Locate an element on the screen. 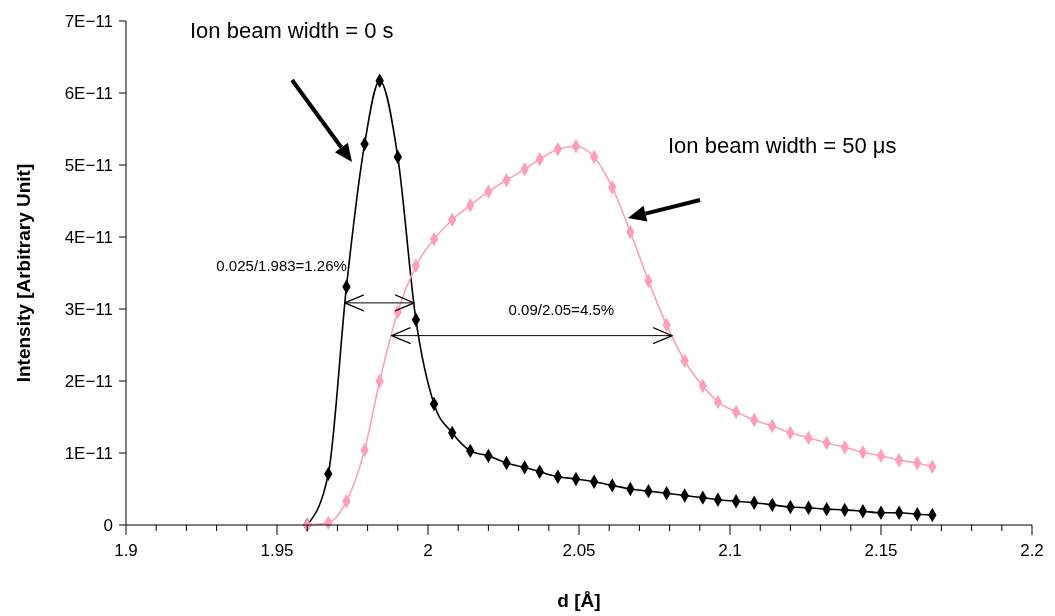 Image resolution: width=1055 pixels, height=616 pixels. y-axis-title: Intensity [Arbitrary Unit] is located at coordinates (23, 273).